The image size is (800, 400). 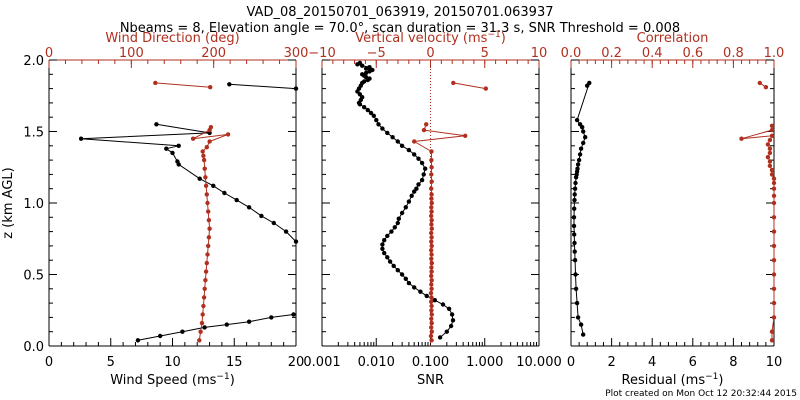 I want to click on x-tick-label: 0, so click(x=571, y=362).